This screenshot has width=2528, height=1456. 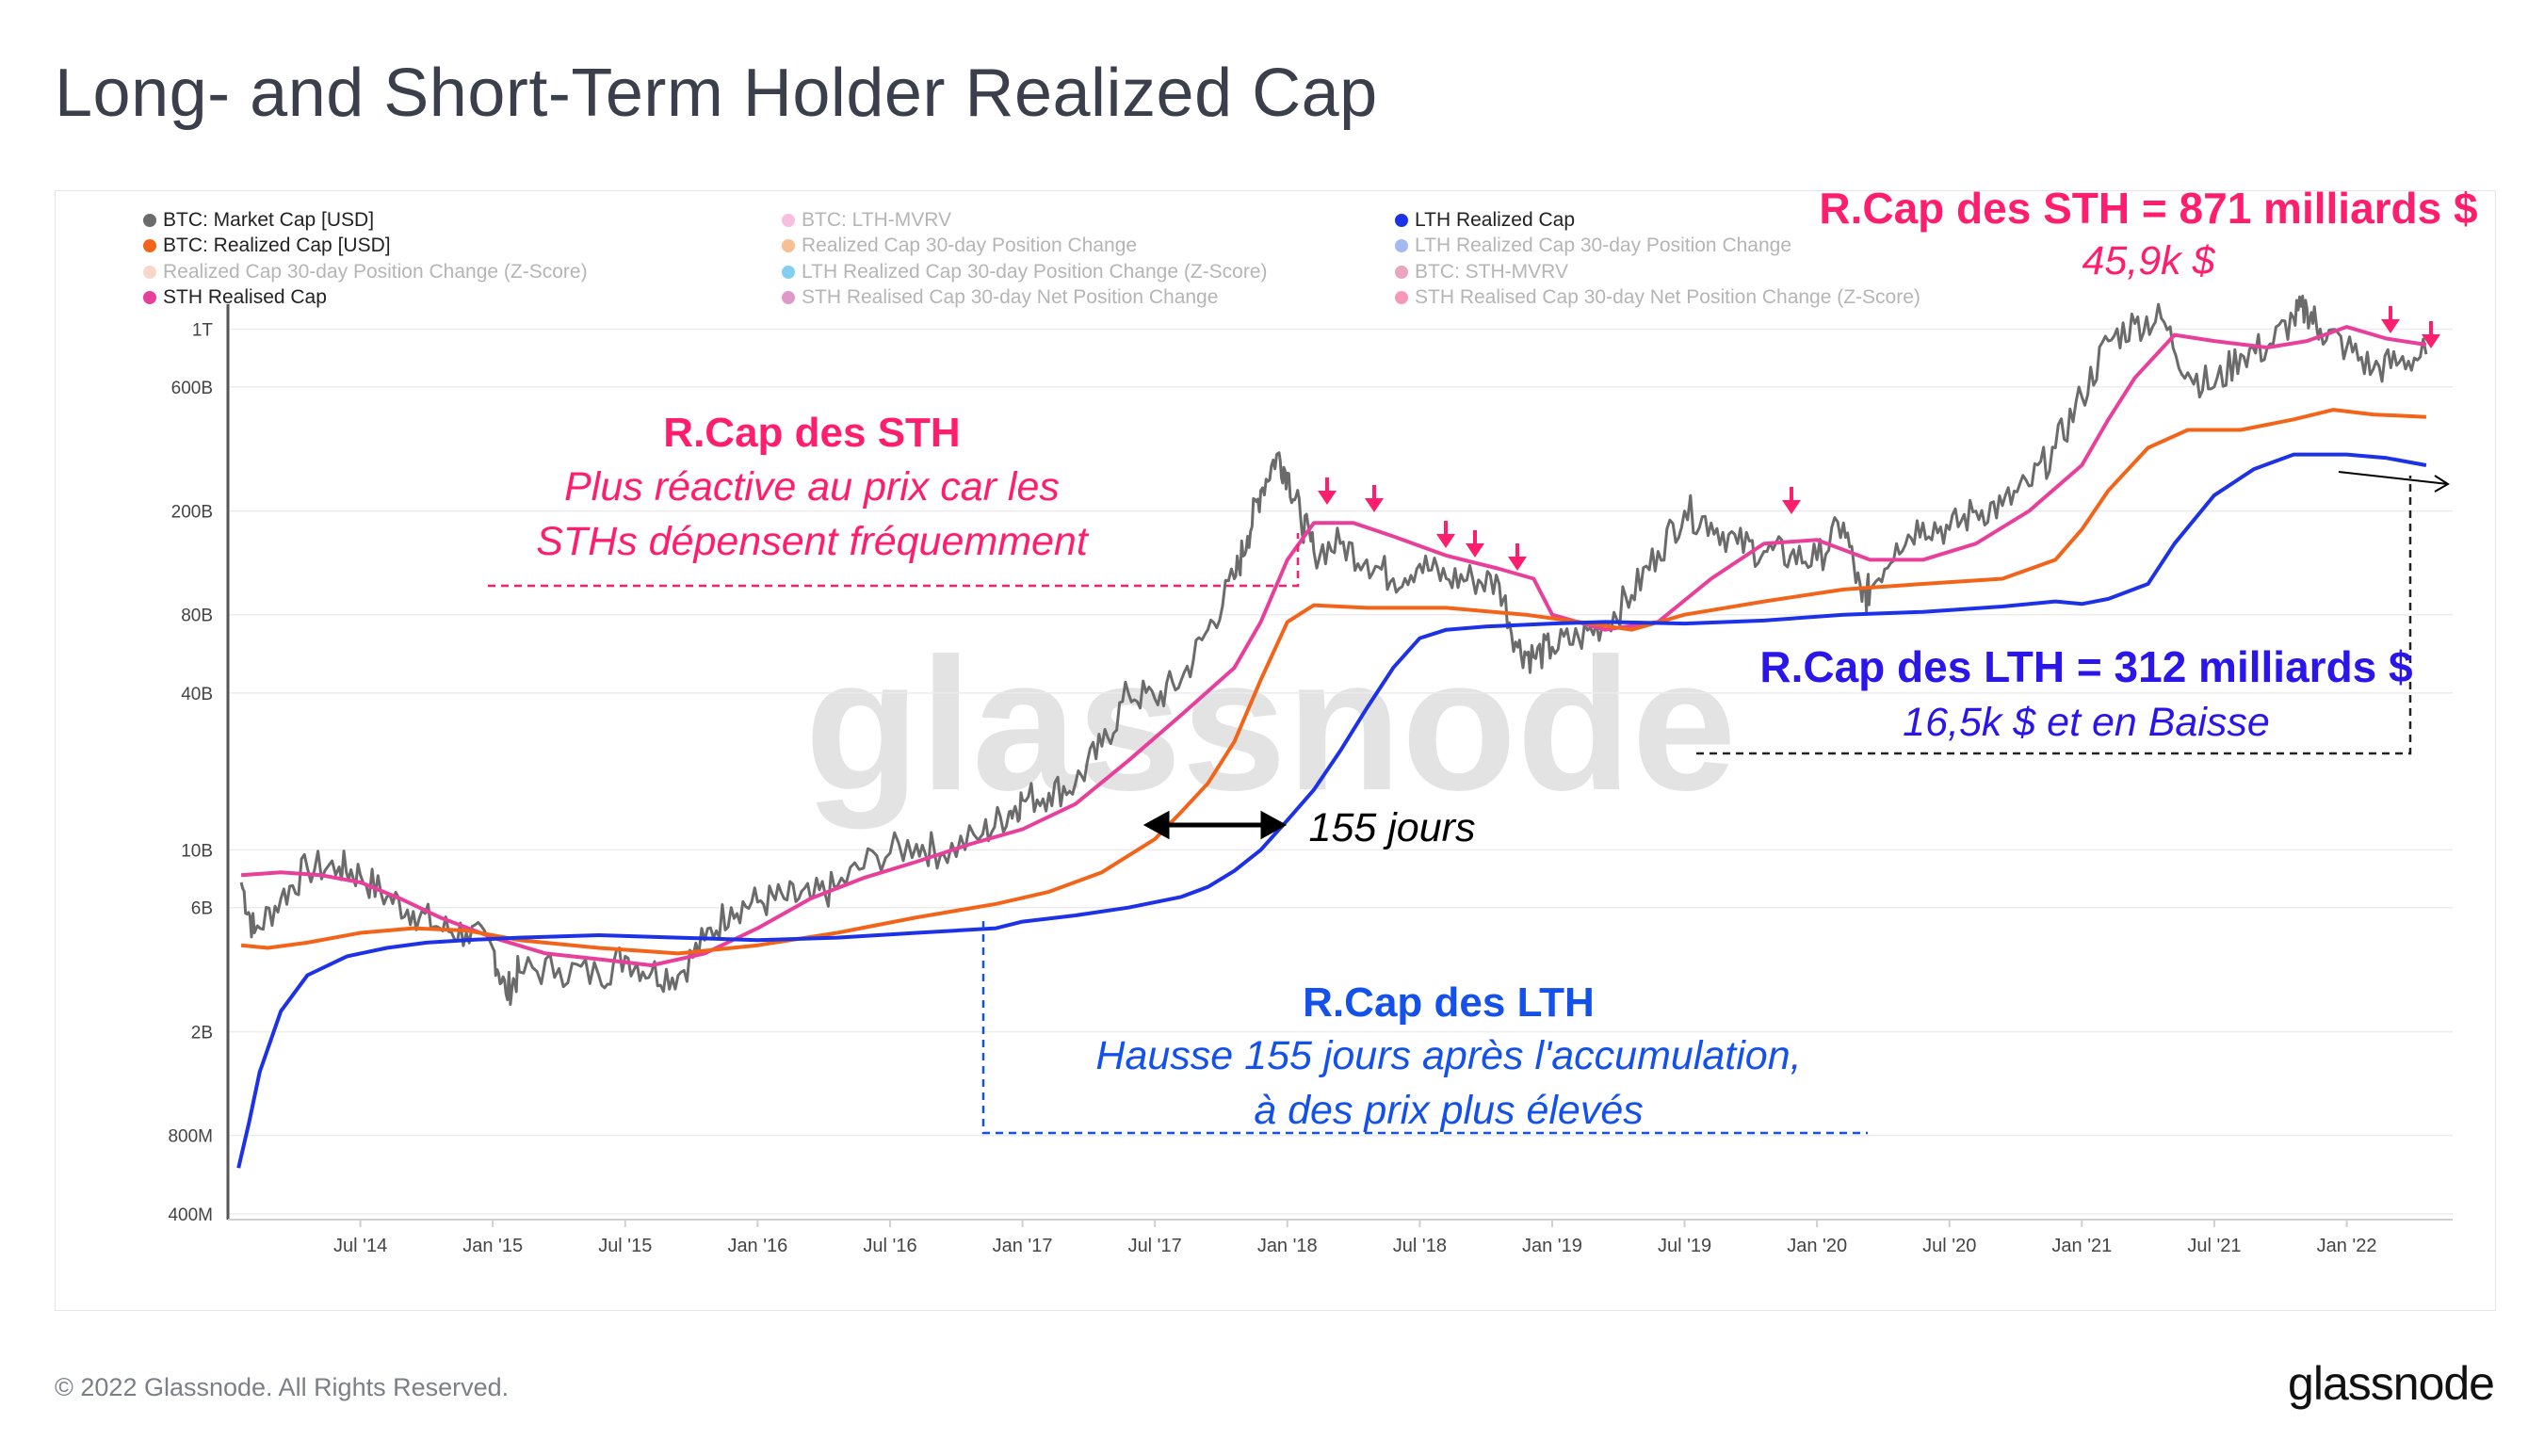 What do you see at coordinates (269, 220) in the screenshot?
I see `legend-label: BTC: Market Cap [USD]` at bounding box center [269, 220].